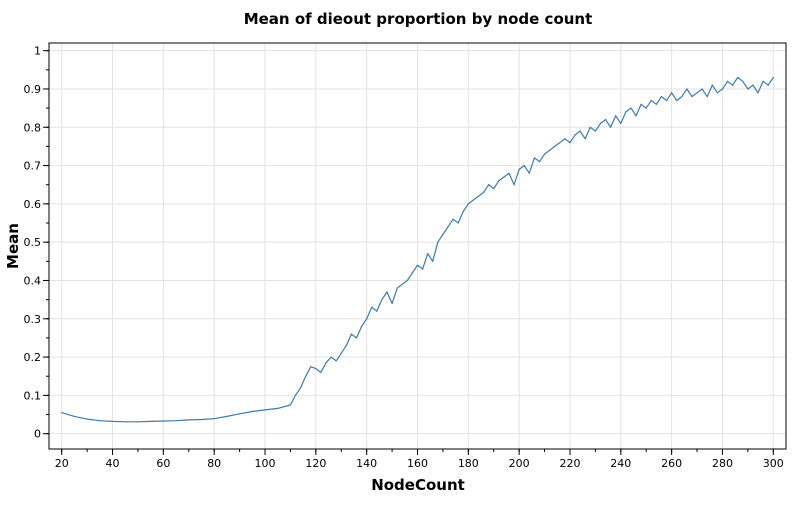  I want to click on x-tick-label: 140, so click(366, 463).